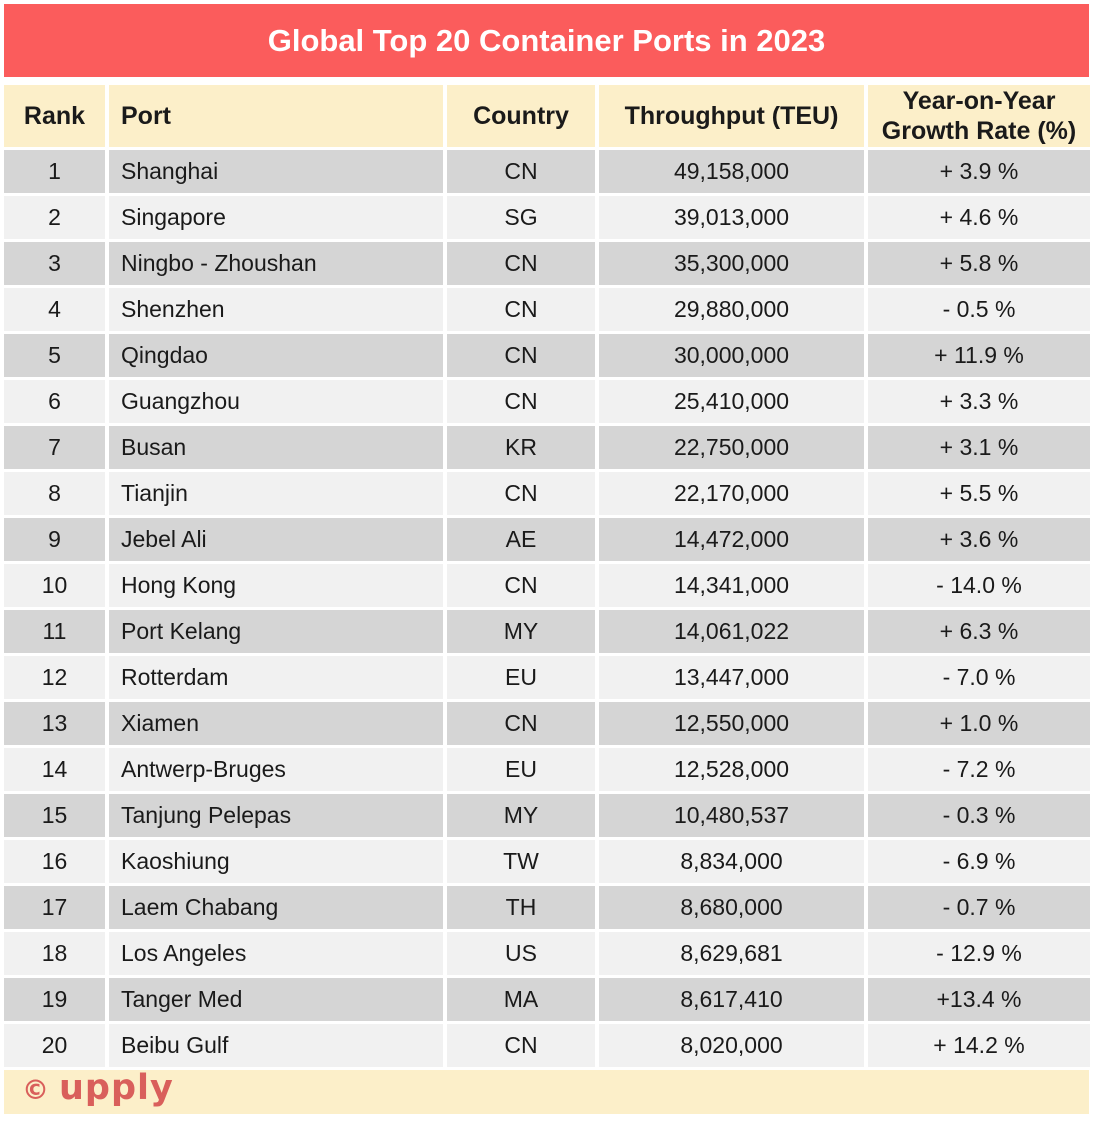 This screenshot has width=1097, height=1126. Describe the element at coordinates (521, 116) in the screenshot. I see `column-header-country: Country` at that location.